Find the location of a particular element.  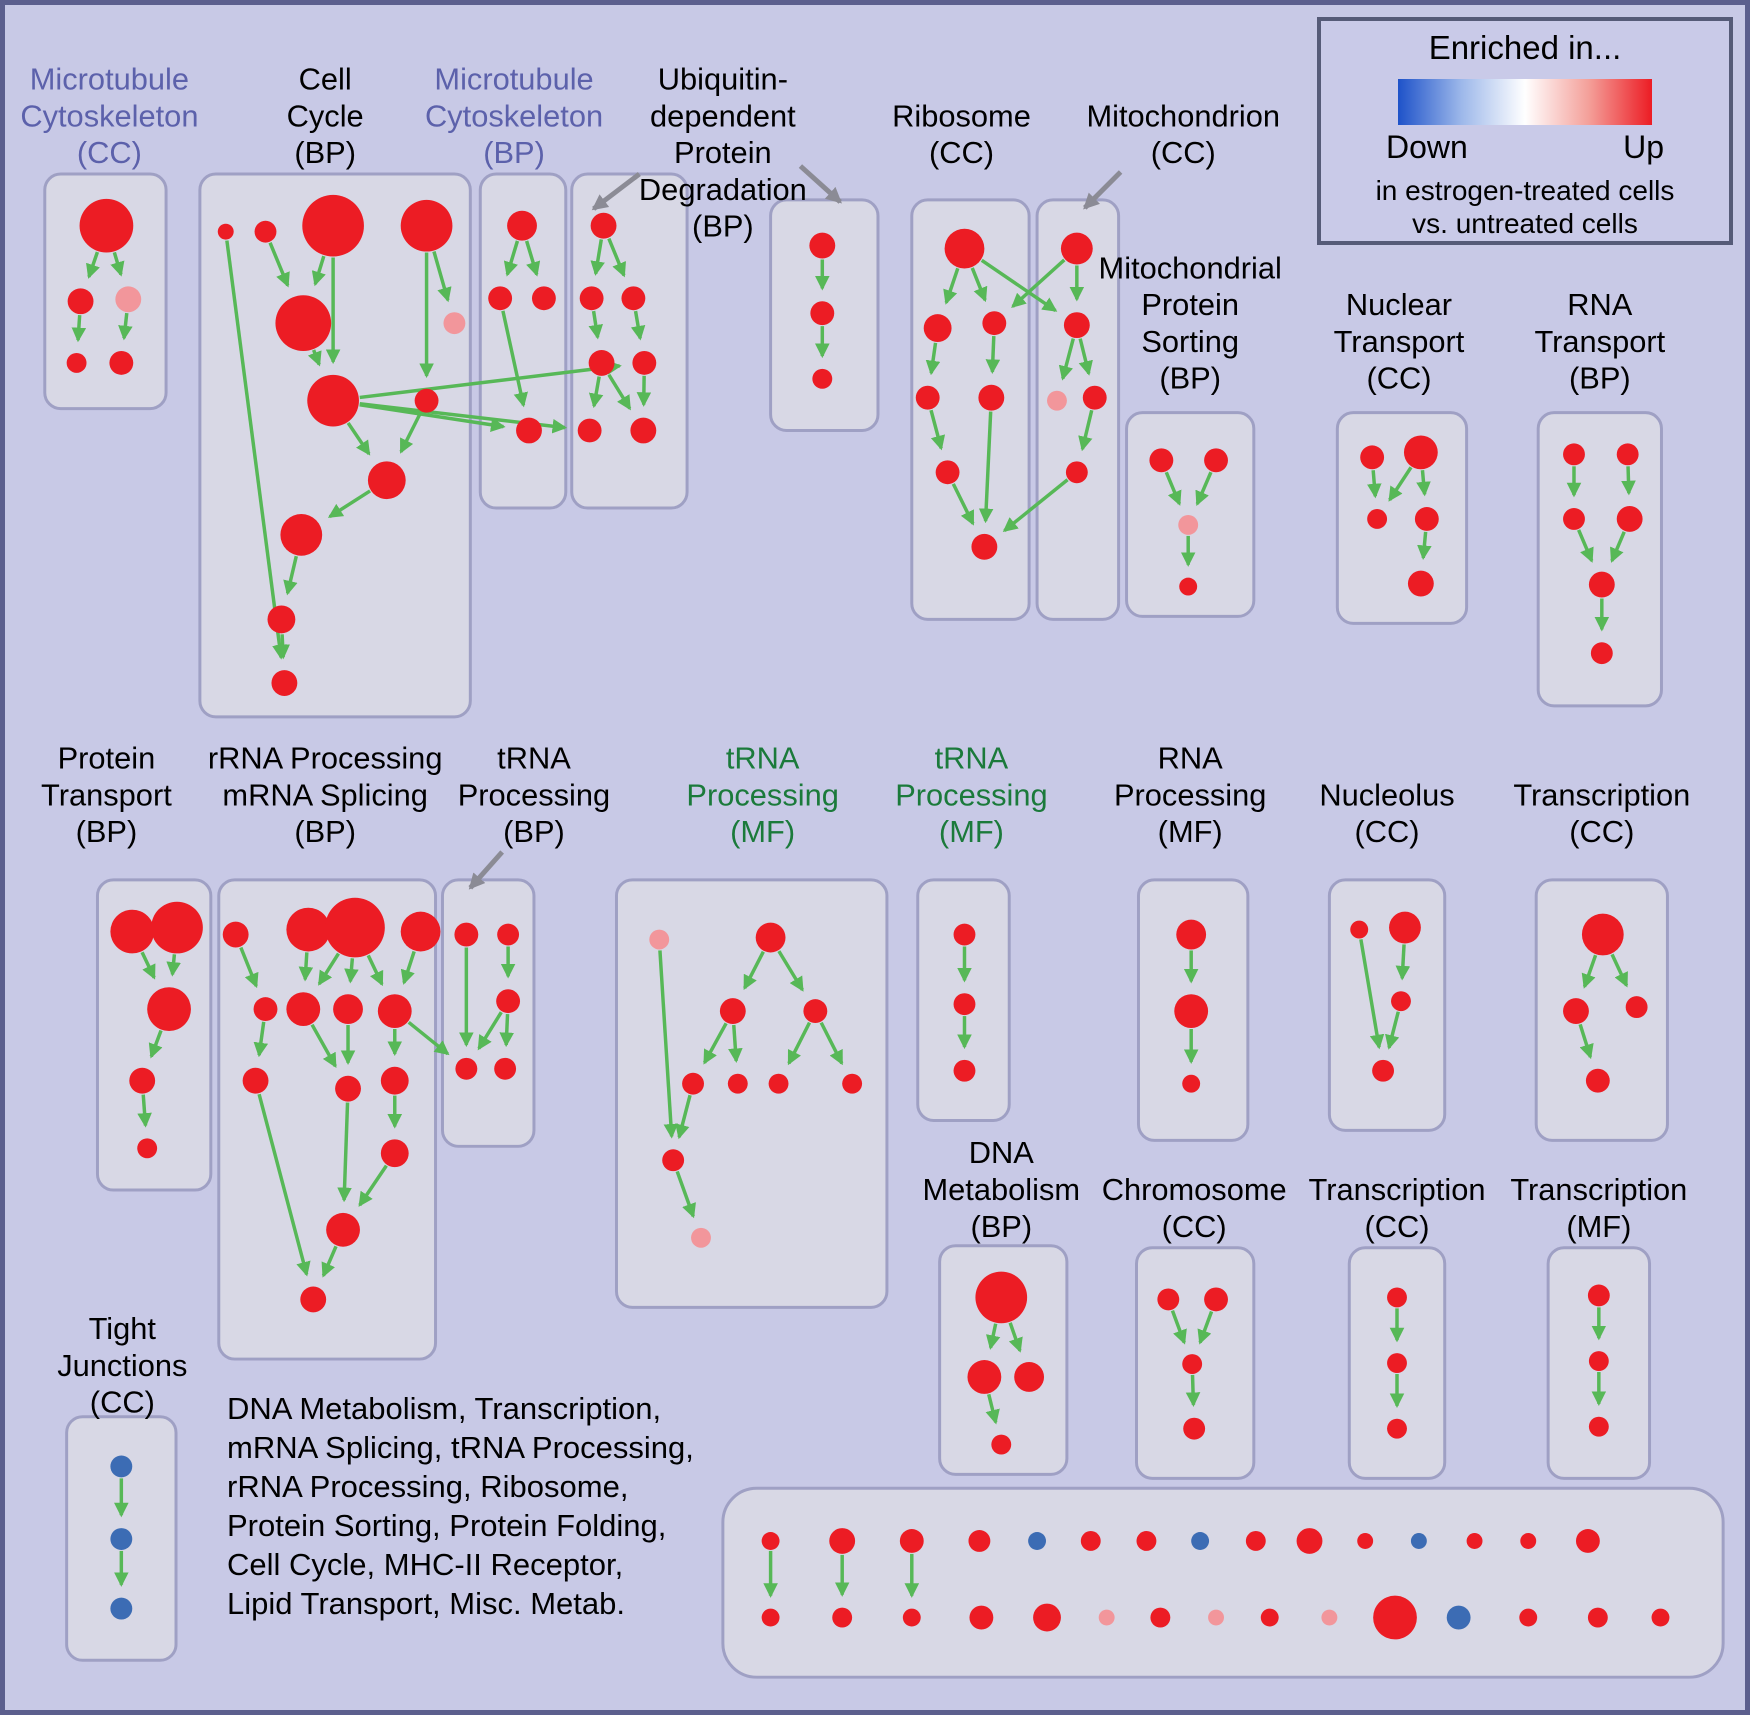

legend-subtitle-line-2: vs. untreated cells is located at coordinates (1525, 223).